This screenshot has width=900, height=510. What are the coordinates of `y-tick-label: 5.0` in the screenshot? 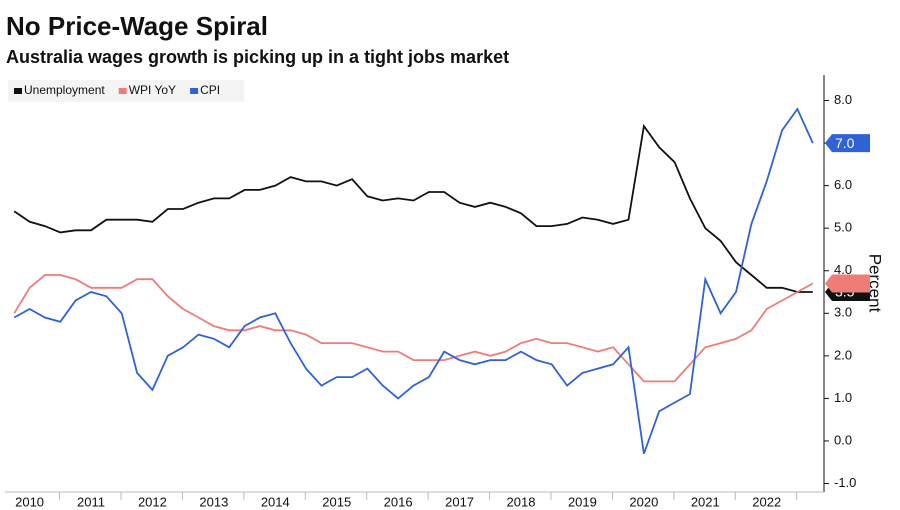 It's located at (843, 227).